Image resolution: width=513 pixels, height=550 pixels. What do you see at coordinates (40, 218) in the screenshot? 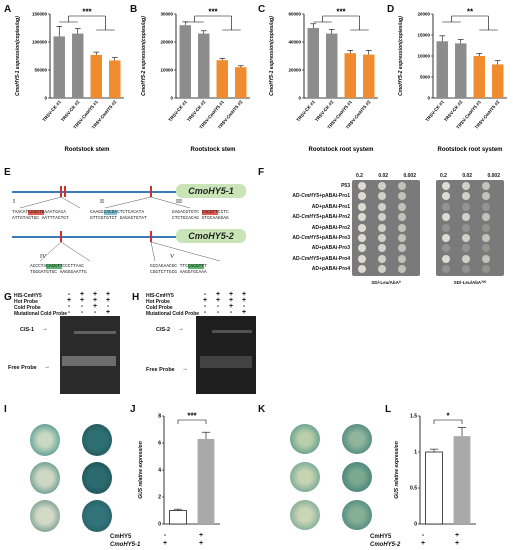
I see `seq-i-bottom: ATTGTAGTGC AATTTACTGT` at bounding box center [40, 218].